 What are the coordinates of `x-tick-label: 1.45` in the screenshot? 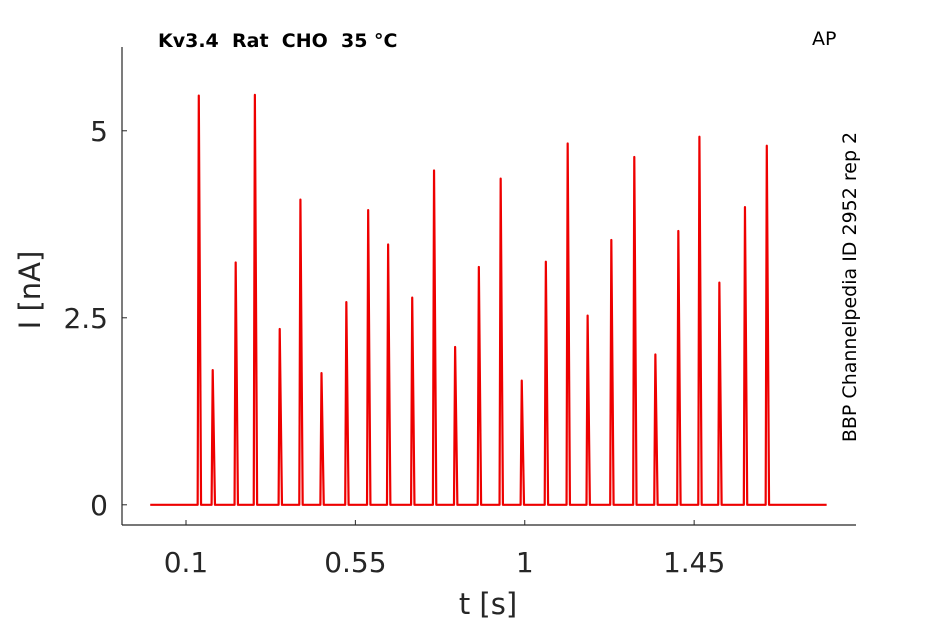 It's located at (694, 562).